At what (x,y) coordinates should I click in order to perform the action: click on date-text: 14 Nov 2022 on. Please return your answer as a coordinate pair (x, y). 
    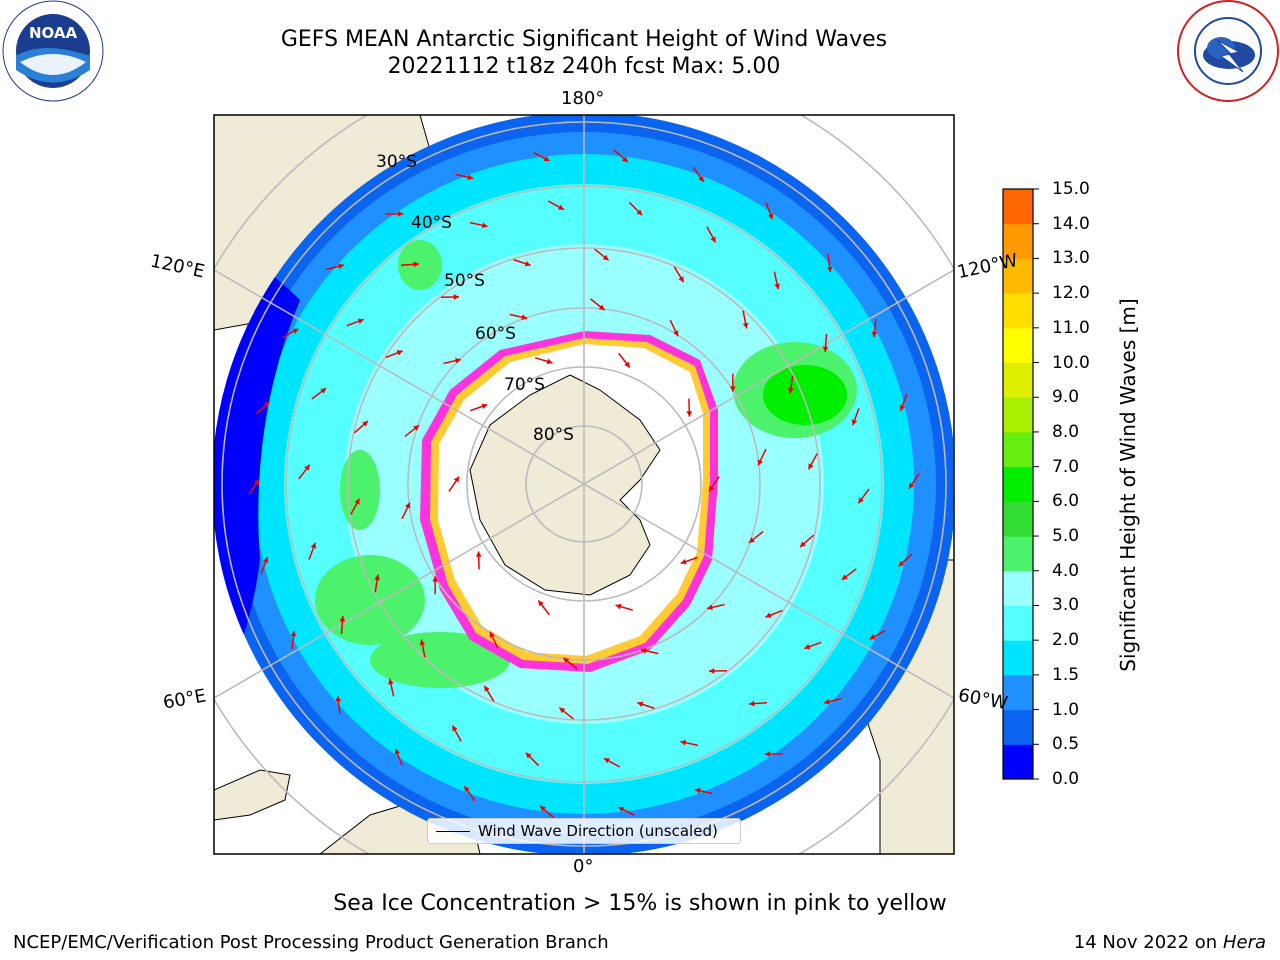
    Looking at the image, I should click on (1145, 942).